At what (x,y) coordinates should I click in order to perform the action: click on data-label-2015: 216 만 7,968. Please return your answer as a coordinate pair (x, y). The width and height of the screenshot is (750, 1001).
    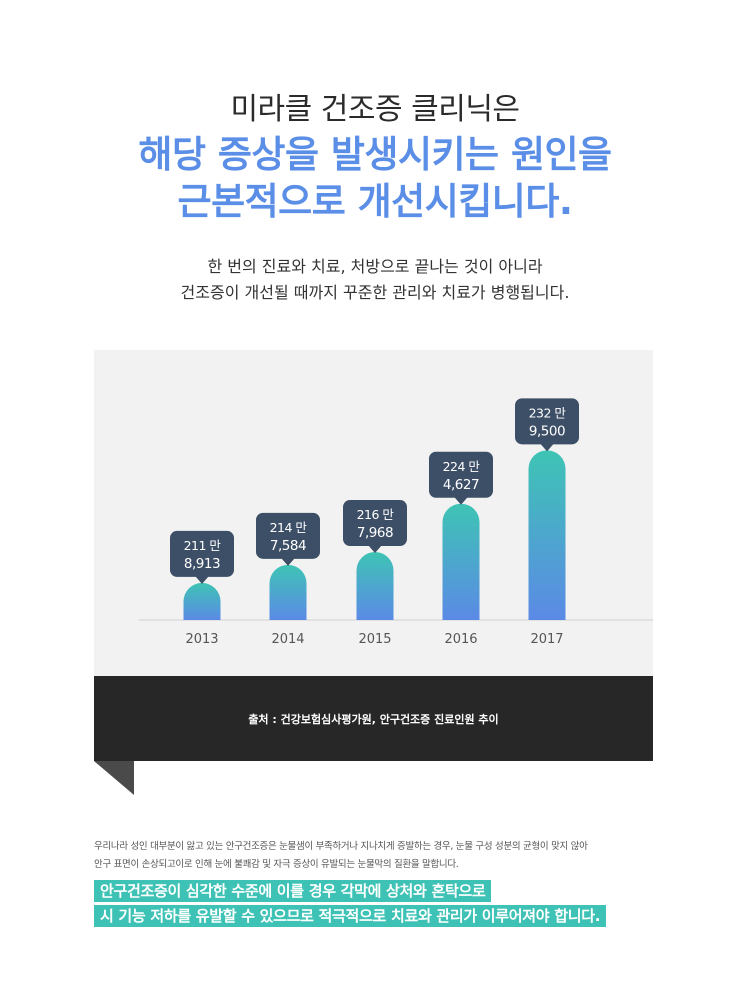
    Looking at the image, I should click on (375, 527).